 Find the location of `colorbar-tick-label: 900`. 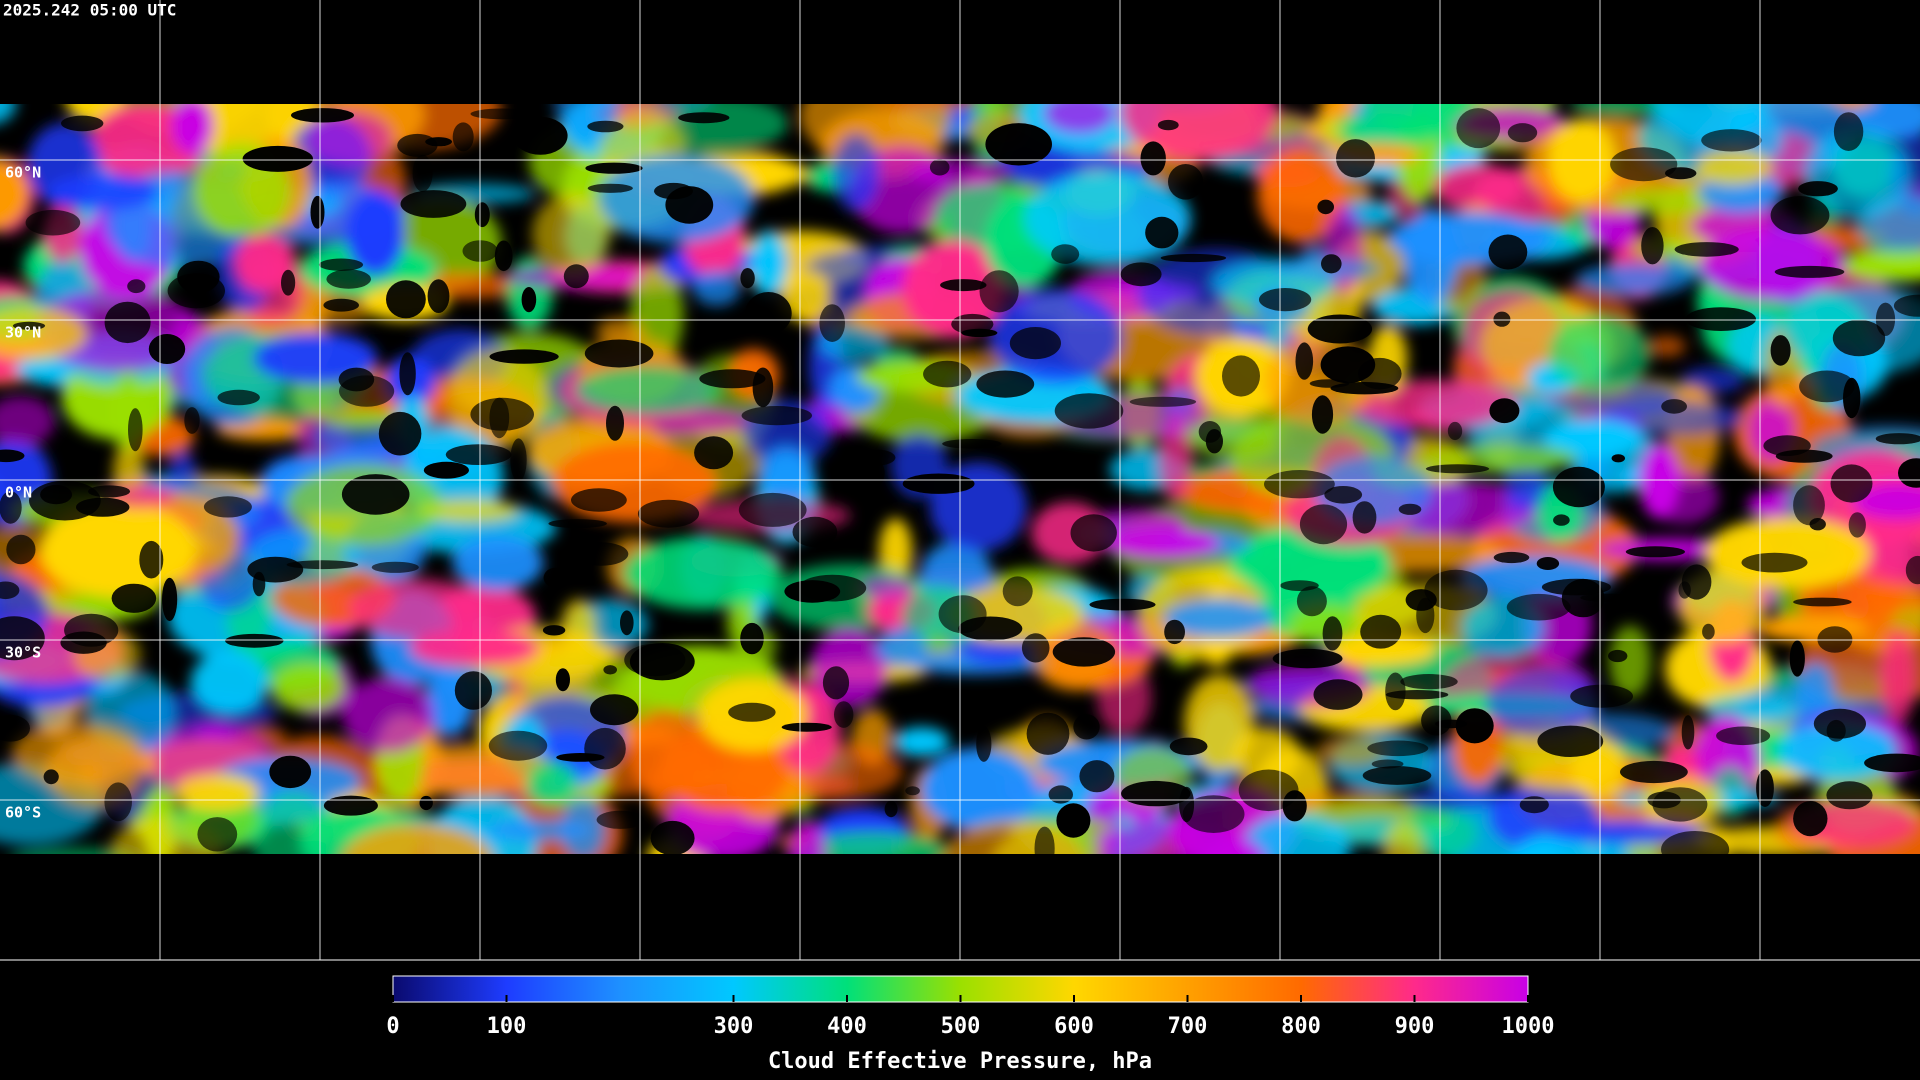

colorbar-tick-label: 900 is located at coordinates (1415, 1026).